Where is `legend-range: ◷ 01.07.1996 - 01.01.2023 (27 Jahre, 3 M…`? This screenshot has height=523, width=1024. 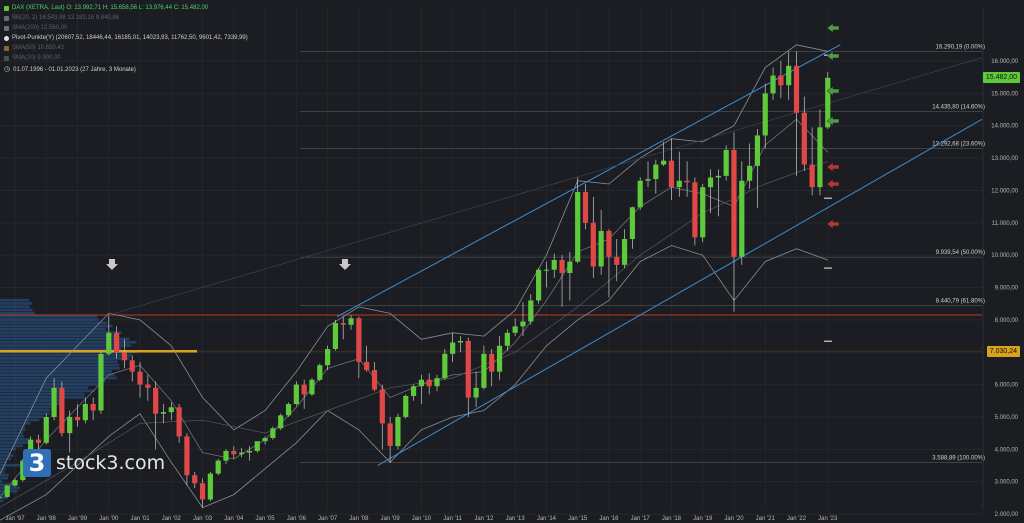
legend-range: ◷ 01.07.1996 - 01.01.2023 (27 Jahre, 3 M… is located at coordinates (126, 70).